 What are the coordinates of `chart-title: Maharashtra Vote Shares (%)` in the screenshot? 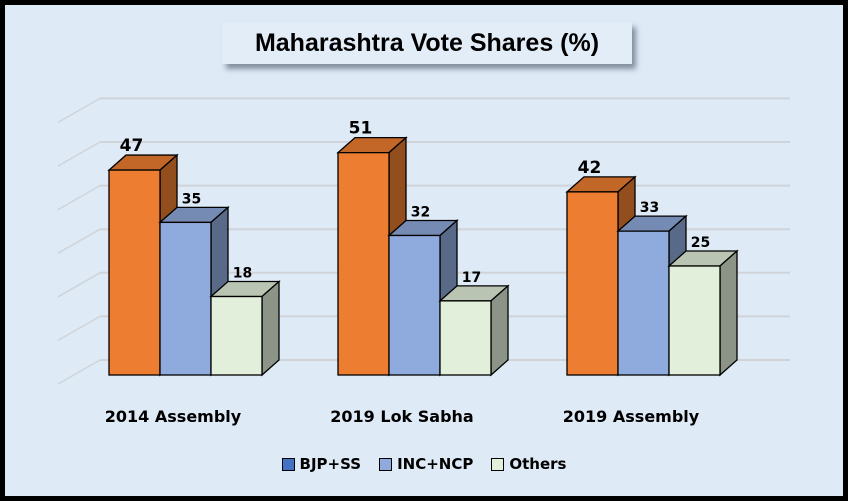 It's located at (427, 43).